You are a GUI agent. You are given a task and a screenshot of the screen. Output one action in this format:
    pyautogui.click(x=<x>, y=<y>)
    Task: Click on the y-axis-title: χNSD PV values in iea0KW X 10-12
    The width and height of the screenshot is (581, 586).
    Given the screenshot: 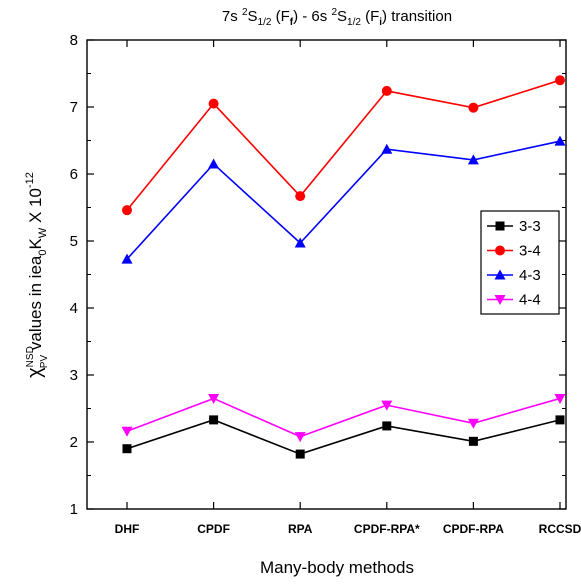 What is the action you would take?
    pyautogui.click(x=37, y=275)
    